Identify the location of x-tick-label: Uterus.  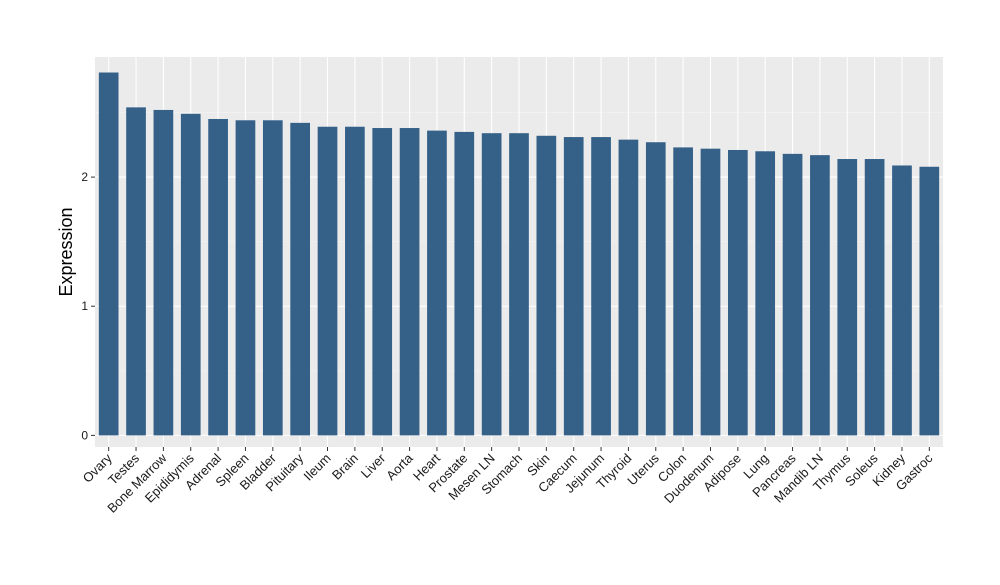
(643, 469).